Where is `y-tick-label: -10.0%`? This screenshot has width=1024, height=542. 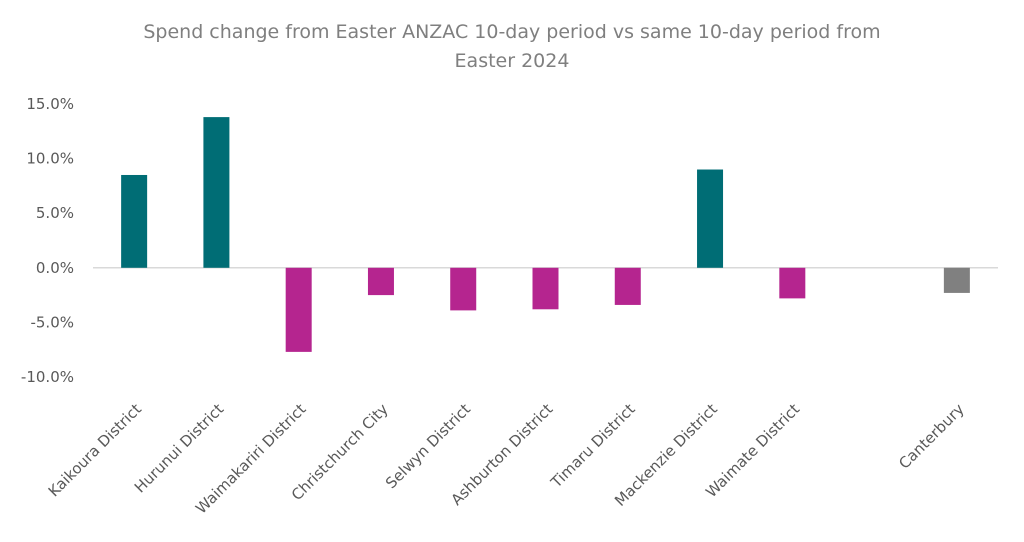
y-tick-label: -10.0% is located at coordinates (47, 377).